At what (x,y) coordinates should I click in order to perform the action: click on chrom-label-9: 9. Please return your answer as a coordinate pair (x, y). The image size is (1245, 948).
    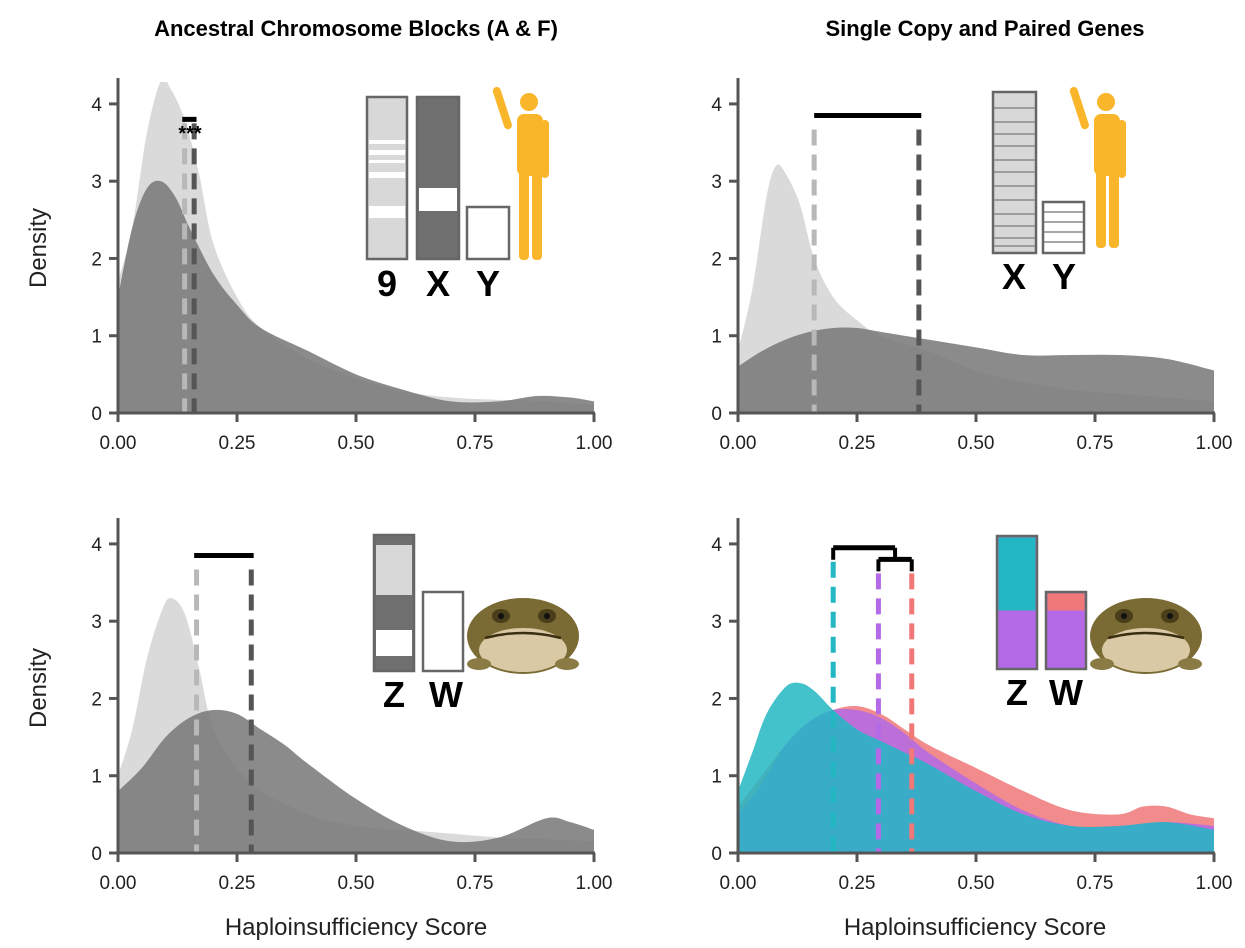
    Looking at the image, I should click on (387, 283).